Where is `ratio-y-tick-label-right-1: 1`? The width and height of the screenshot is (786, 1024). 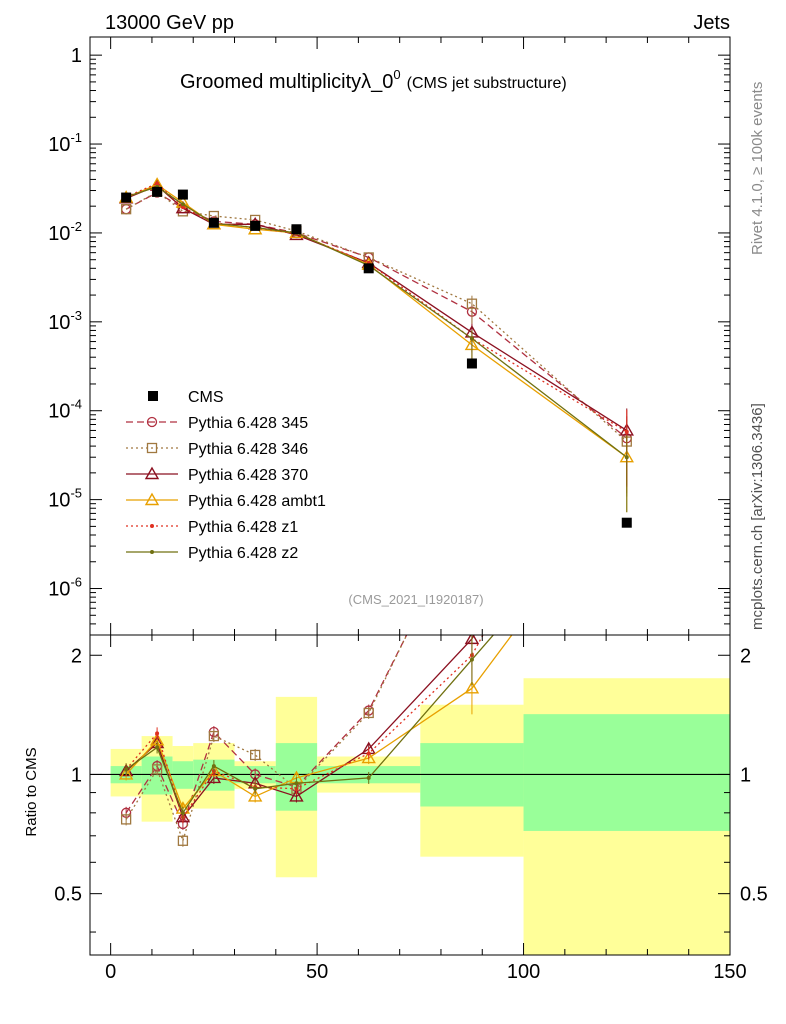 ratio-y-tick-label-right-1: 1 is located at coordinates (745, 775).